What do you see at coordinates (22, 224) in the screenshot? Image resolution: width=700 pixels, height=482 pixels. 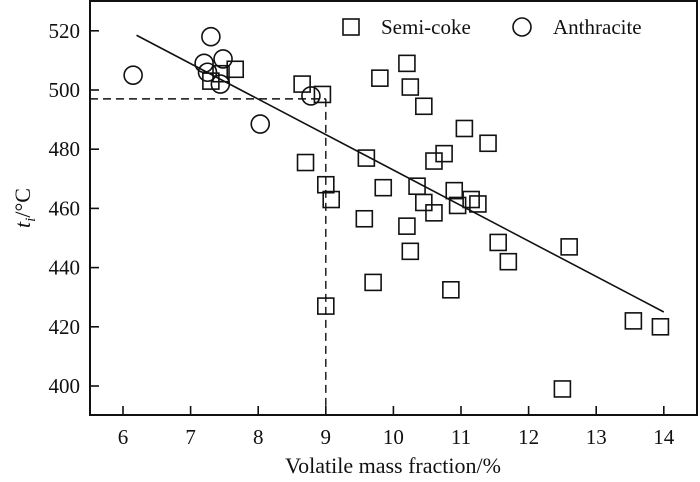 I see `y-axis-label-symbol: t` at bounding box center [22, 224].